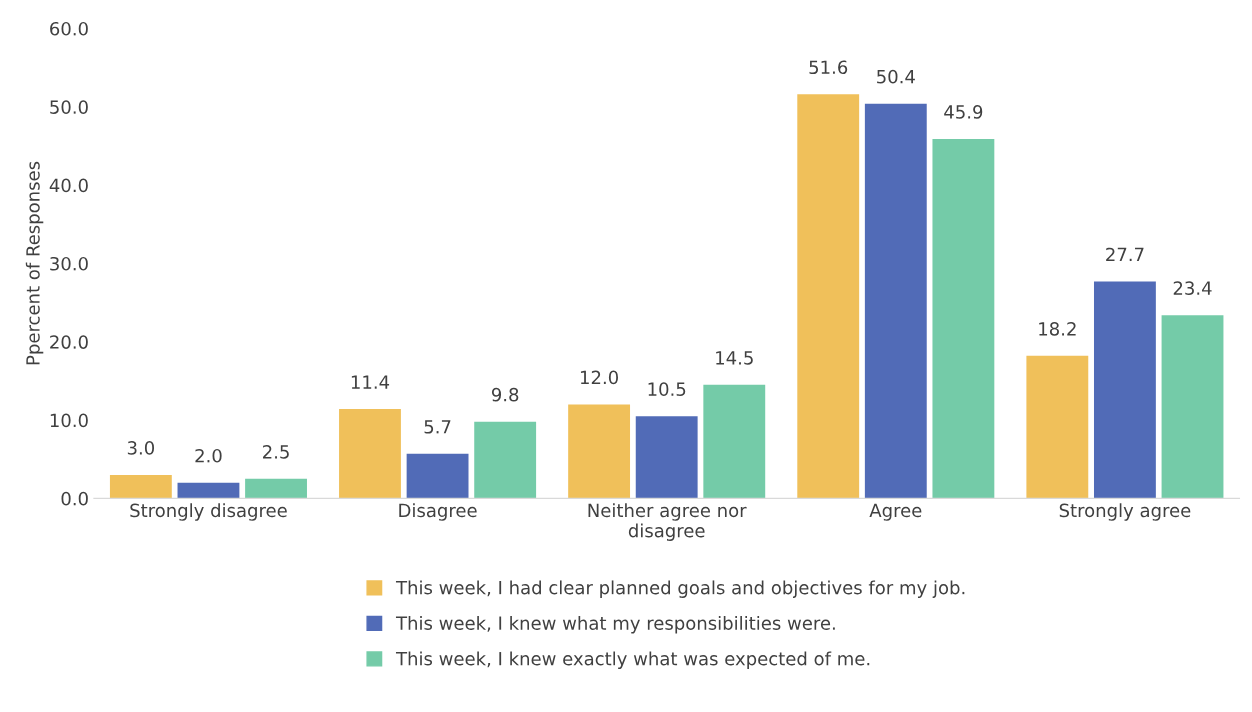 Image resolution: width=1252 pixels, height=712 pixels. I want to click on legend-label: This week, I knew exactly what was expected of me., so click(632, 660).